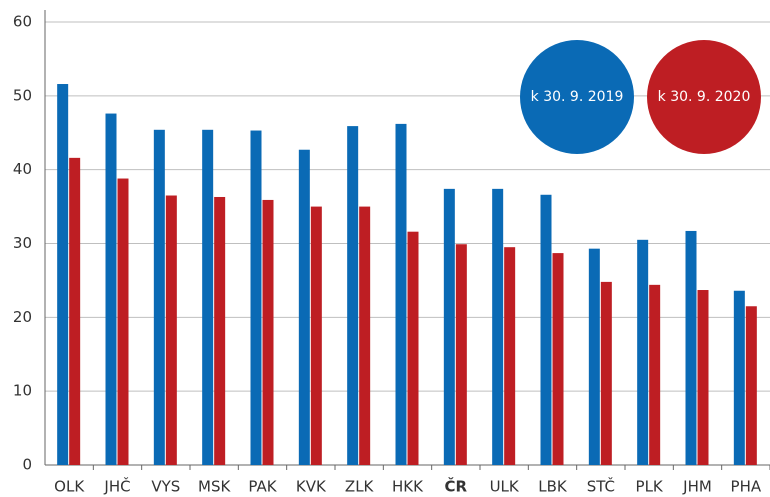 The height and width of the screenshot is (497, 770). Describe the element at coordinates (311, 487) in the screenshot. I see `x-tick-label: KVK` at that location.